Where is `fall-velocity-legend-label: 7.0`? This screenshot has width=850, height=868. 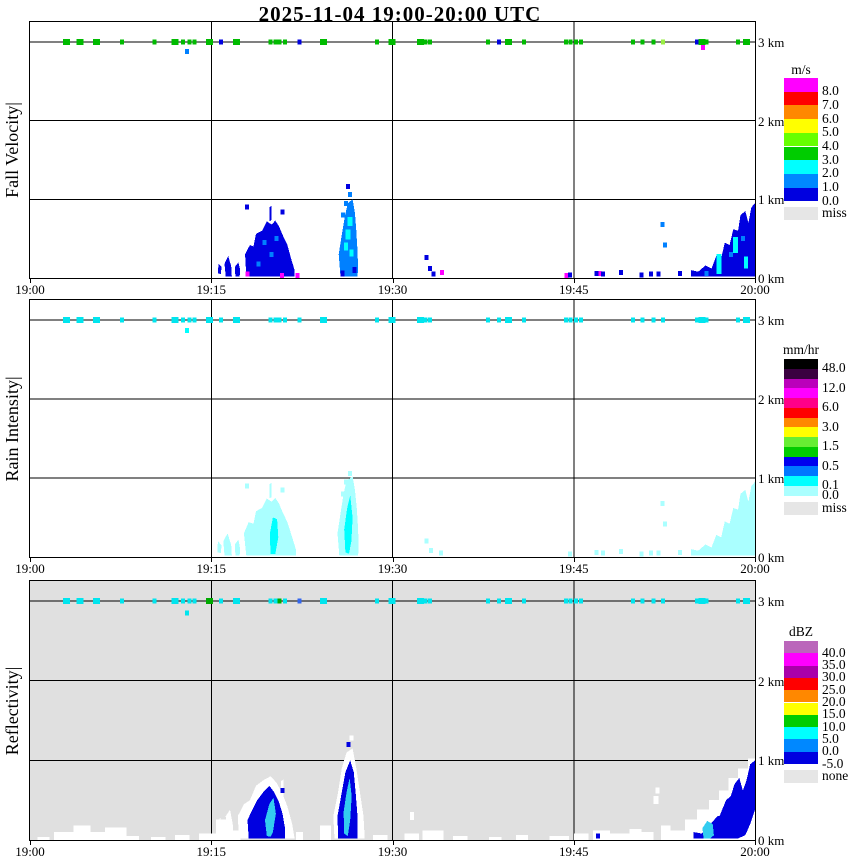 fall-velocity-legend-label: 7.0 is located at coordinates (830, 104).